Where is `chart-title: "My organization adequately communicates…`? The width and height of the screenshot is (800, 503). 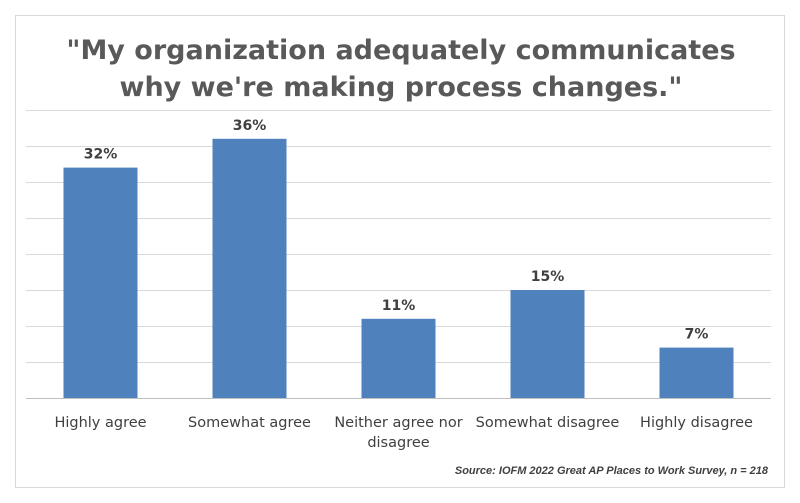
chart-title: "My organization adequately communicates… is located at coordinates (400, 69).